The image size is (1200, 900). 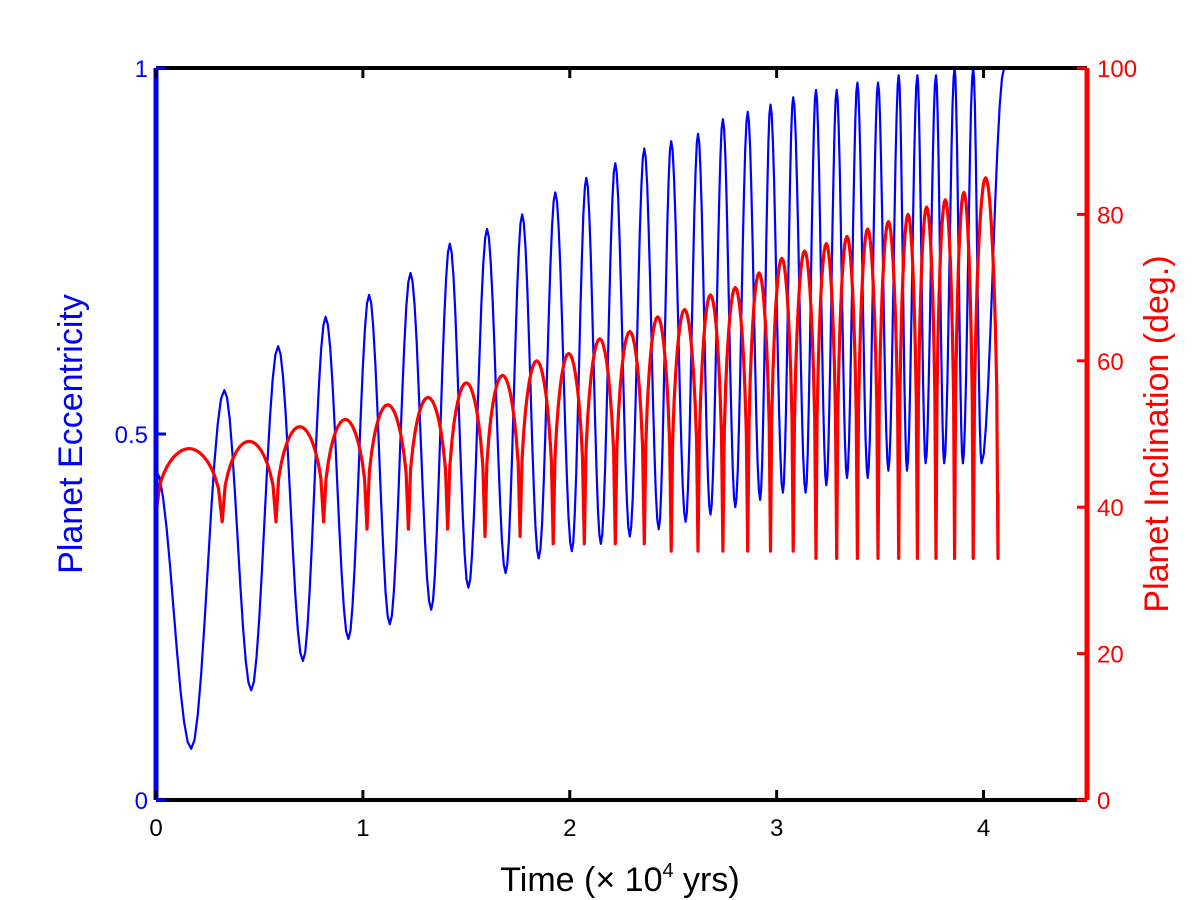 I want to click on y-right-tick-label: 60, so click(x=1110, y=362).